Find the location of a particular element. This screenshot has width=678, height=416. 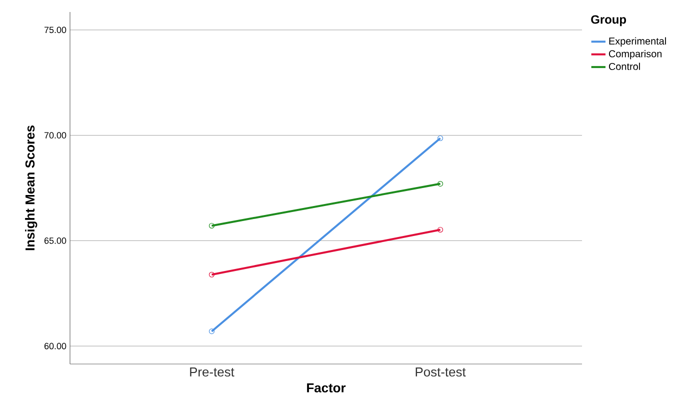

legend-label: Control is located at coordinates (624, 66).